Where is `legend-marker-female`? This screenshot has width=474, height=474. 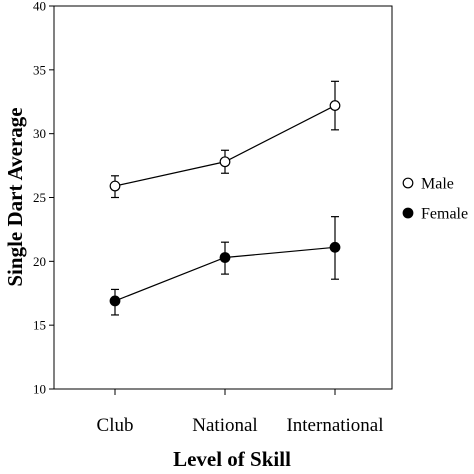
legend-marker-female is located at coordinates (408, 213).